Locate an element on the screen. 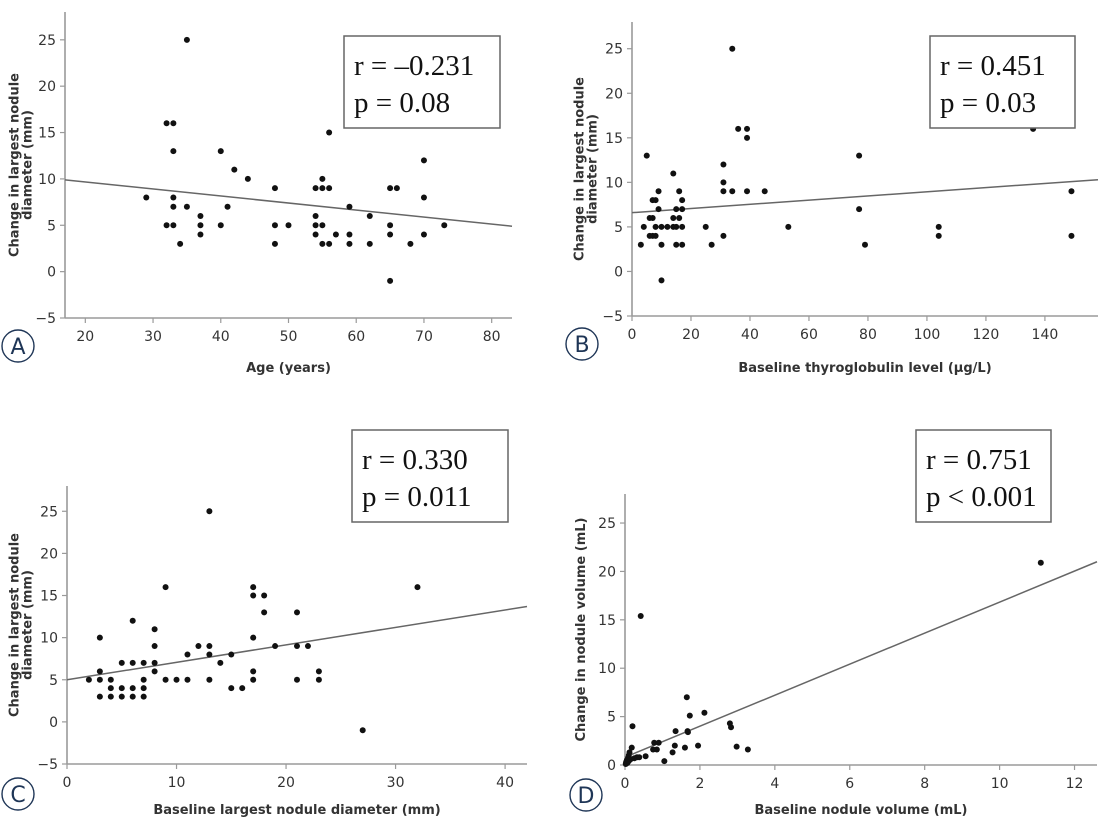 The image size is (1104, 832). y-tick-label: 25 is located at coordinates (47, 41).